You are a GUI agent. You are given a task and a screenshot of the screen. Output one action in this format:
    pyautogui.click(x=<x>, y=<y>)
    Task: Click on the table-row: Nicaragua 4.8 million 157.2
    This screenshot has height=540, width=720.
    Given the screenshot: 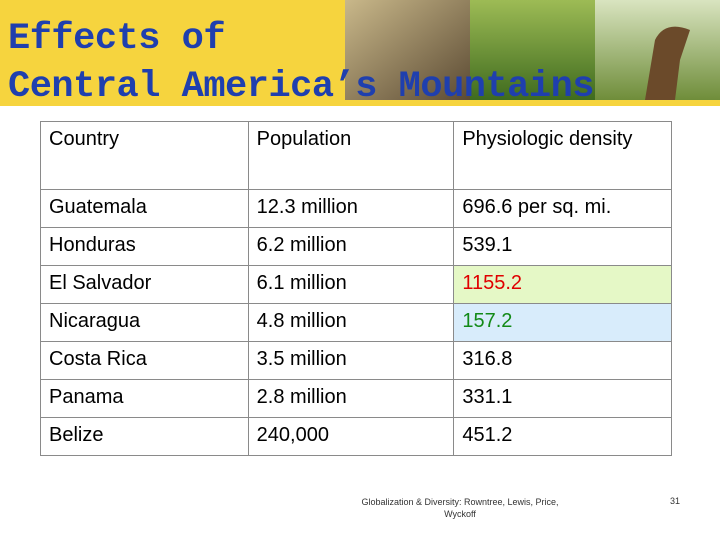 What is the action you would take?
    pyautogui.click(x=356, y=322)
    